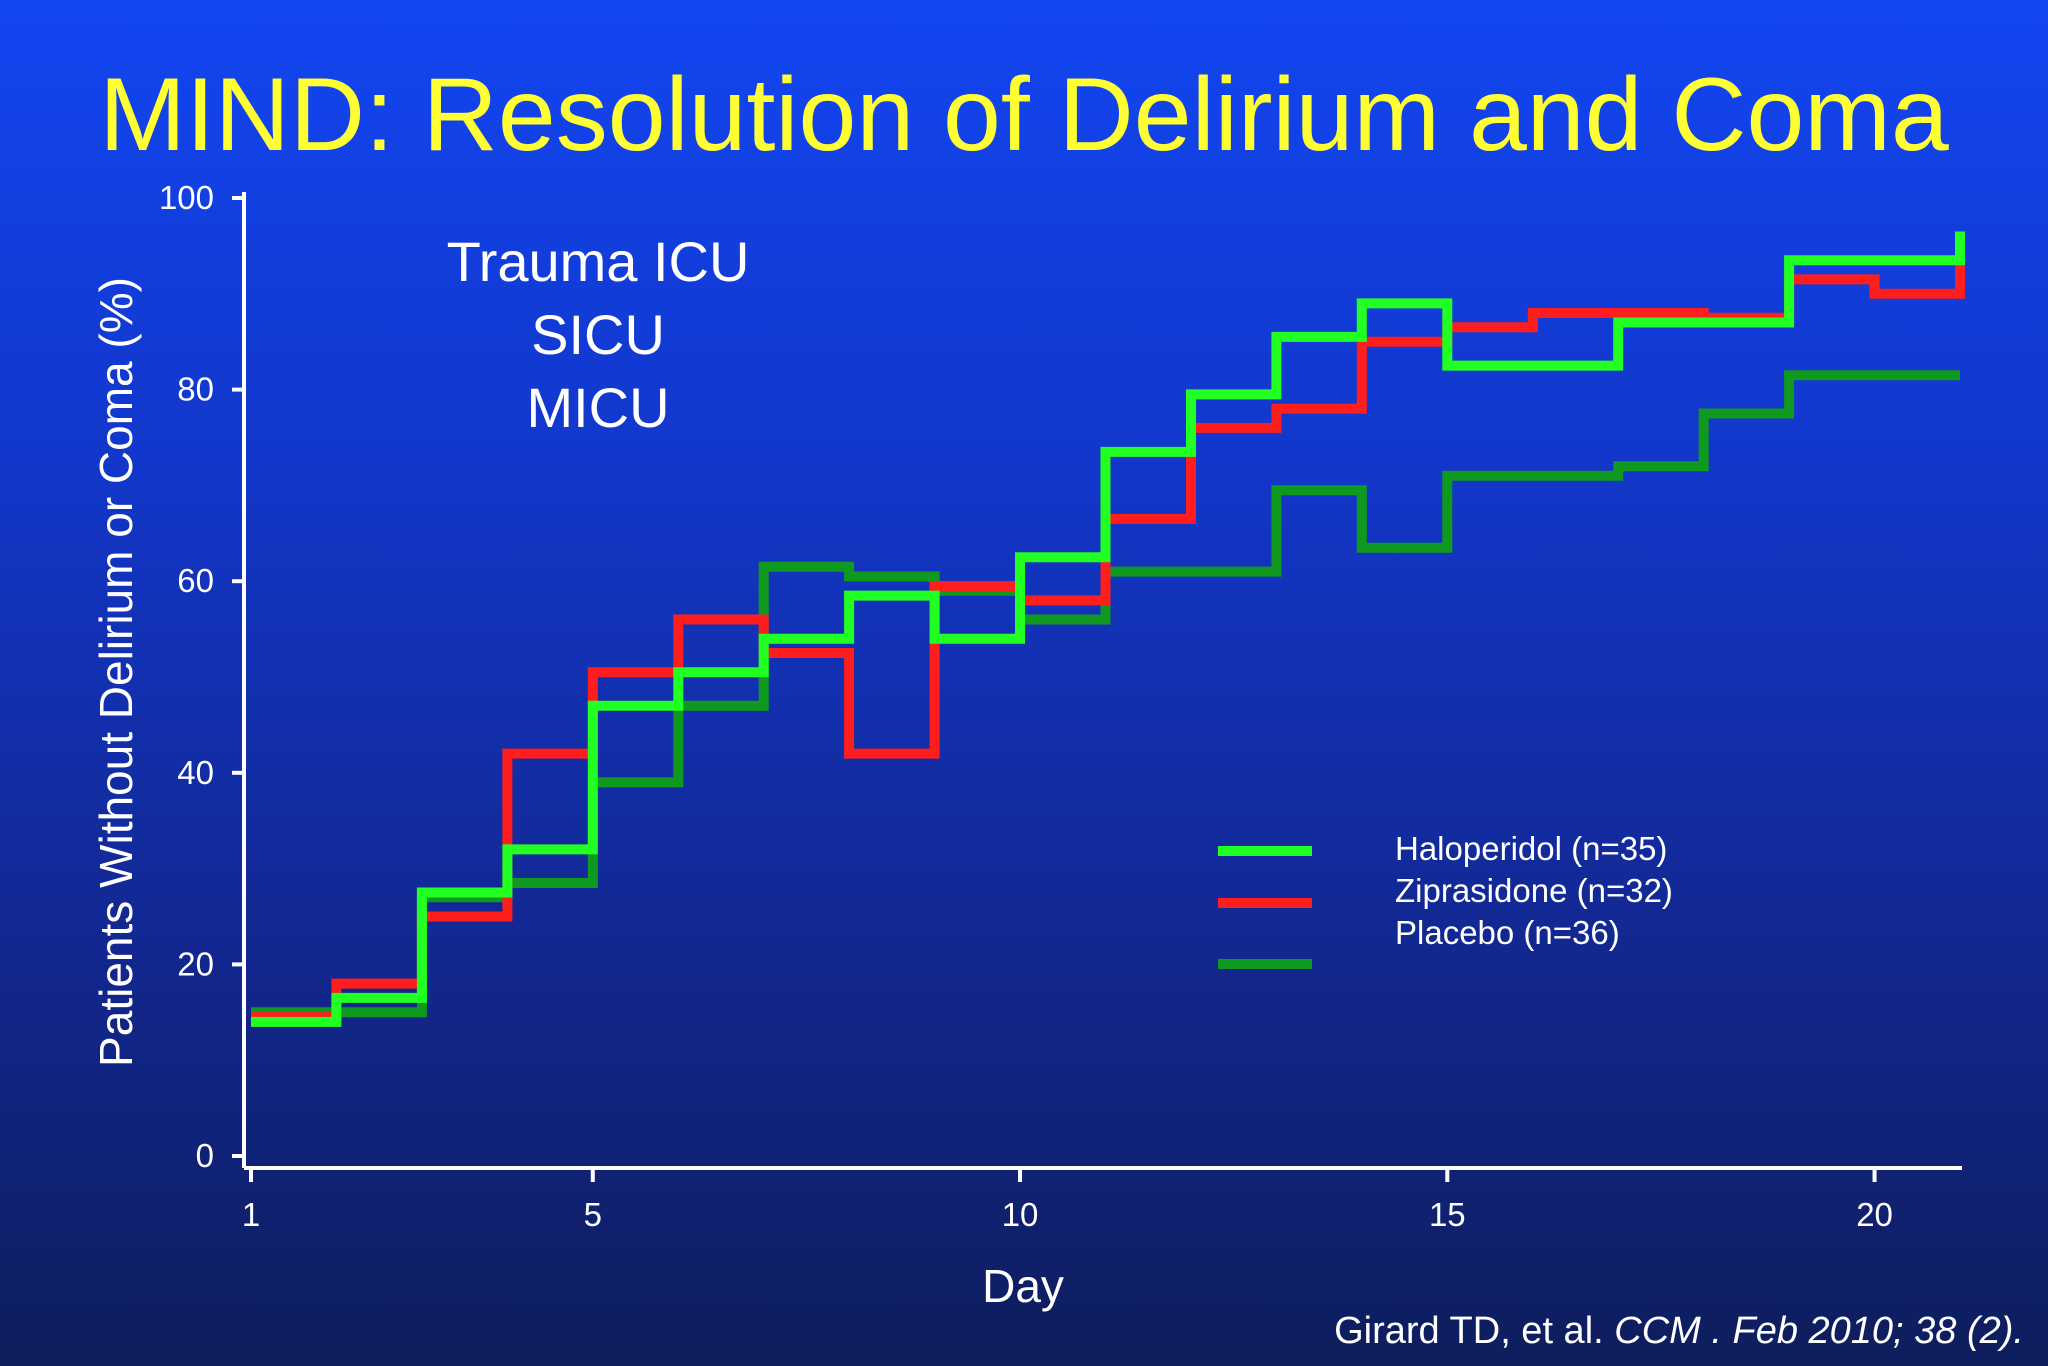  I want to click on annotation-line-3: MICU, so click(597, 407).